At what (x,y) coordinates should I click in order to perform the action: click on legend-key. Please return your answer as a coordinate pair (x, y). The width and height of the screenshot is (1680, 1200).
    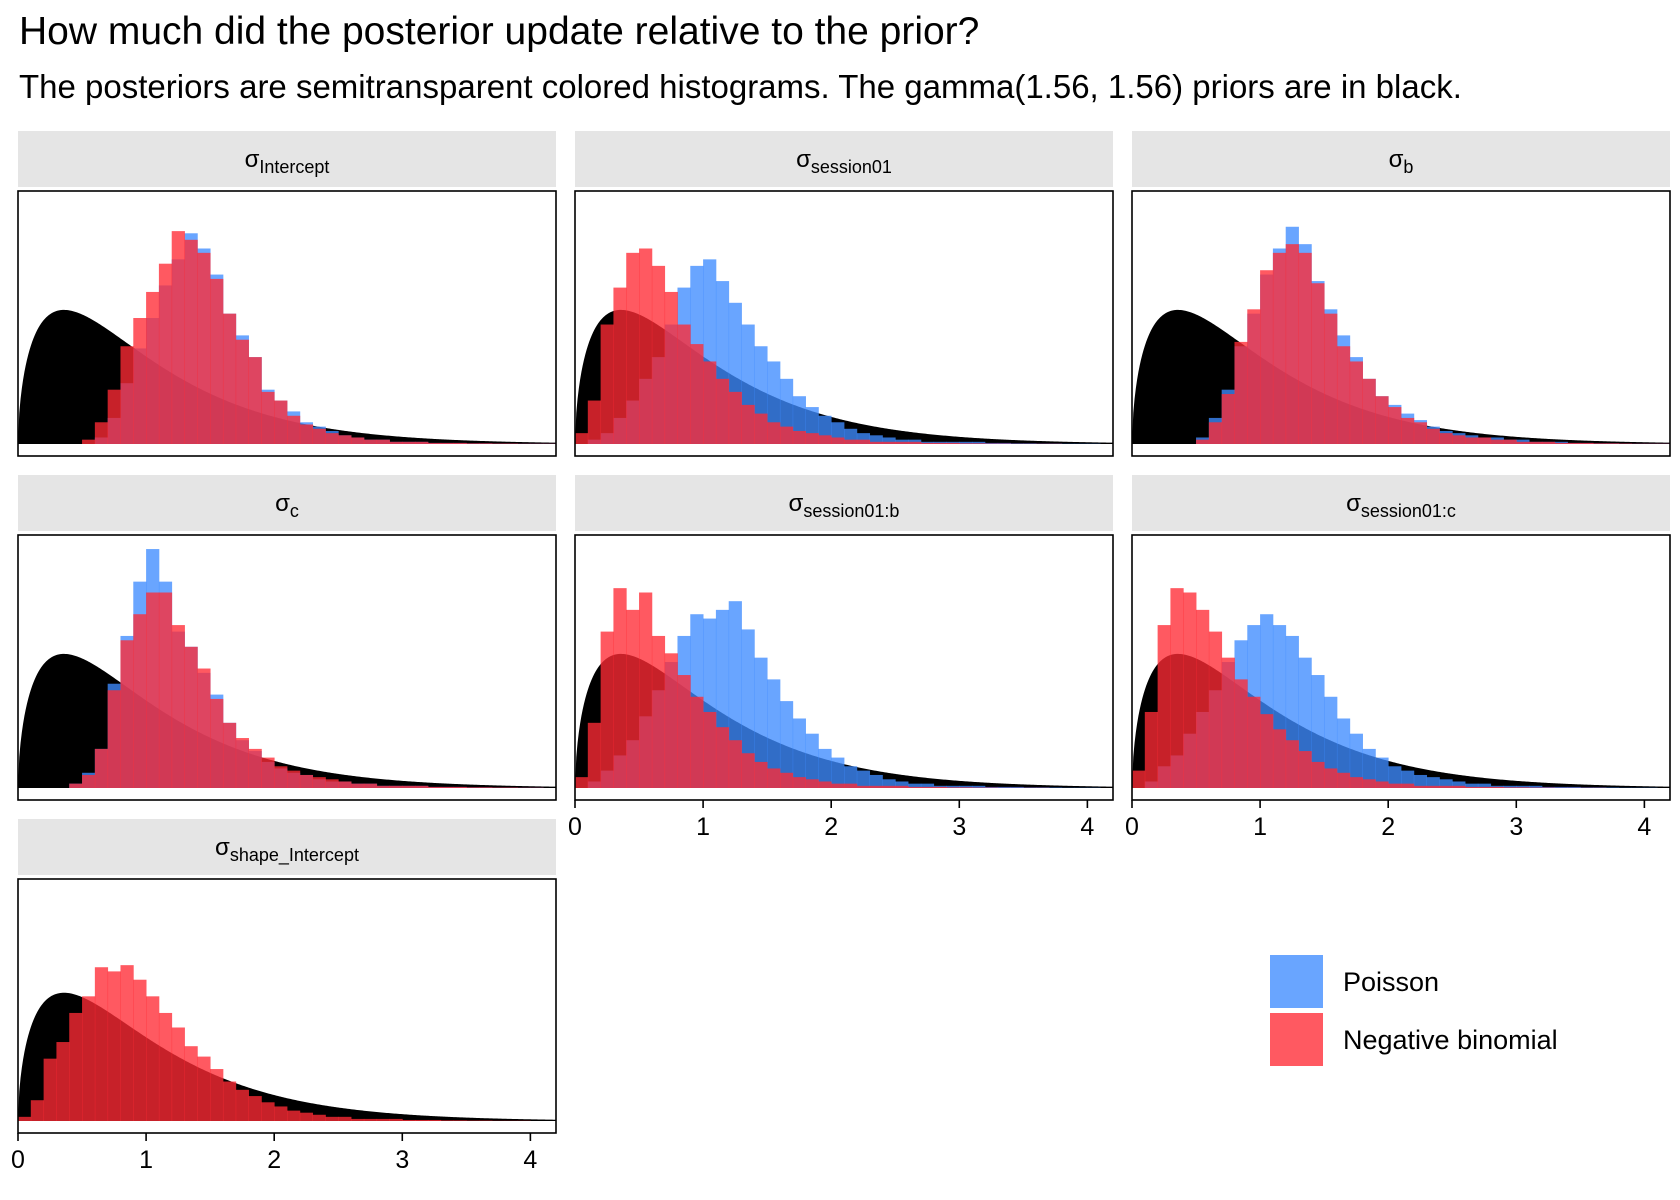
    Looking at the image, I should click on (1296, 981).